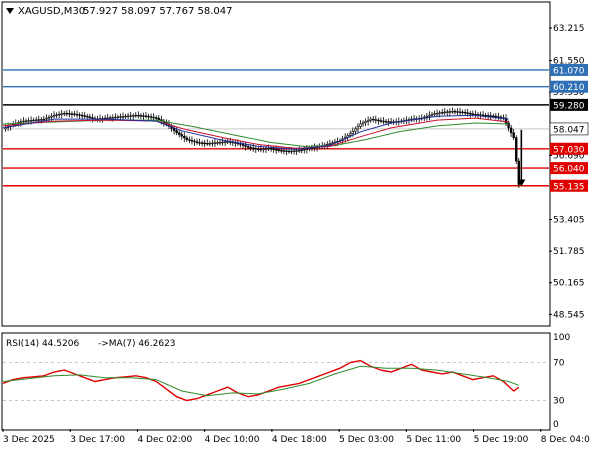  What do you see at coordinates (10, 11) in the screenshot?
I see `collapse-triangle-icon` at bounding box center [10, 11].